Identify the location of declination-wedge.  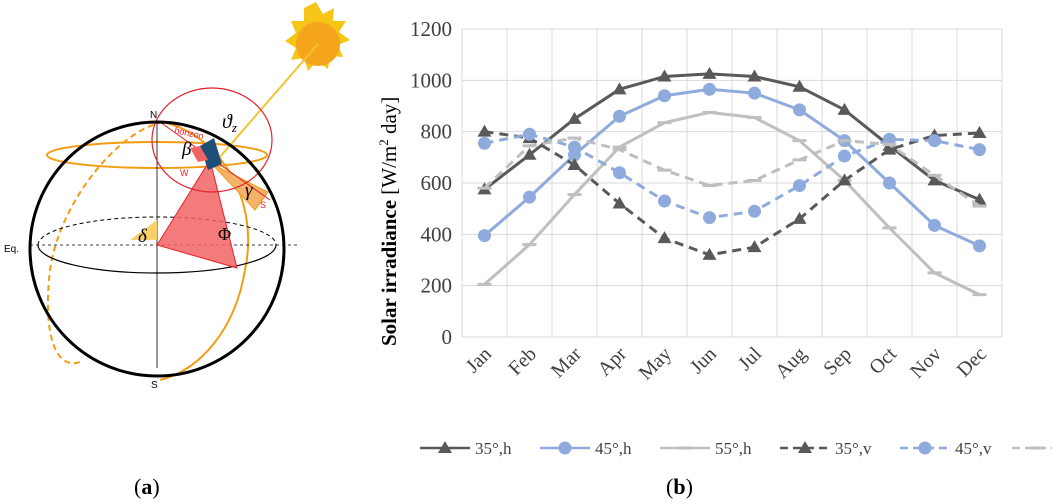
(143, 230).